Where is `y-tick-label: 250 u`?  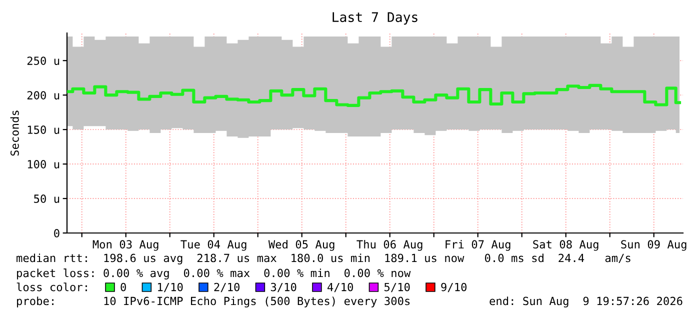
y-tick-label: 250 u is located at coordinates (43, 60).